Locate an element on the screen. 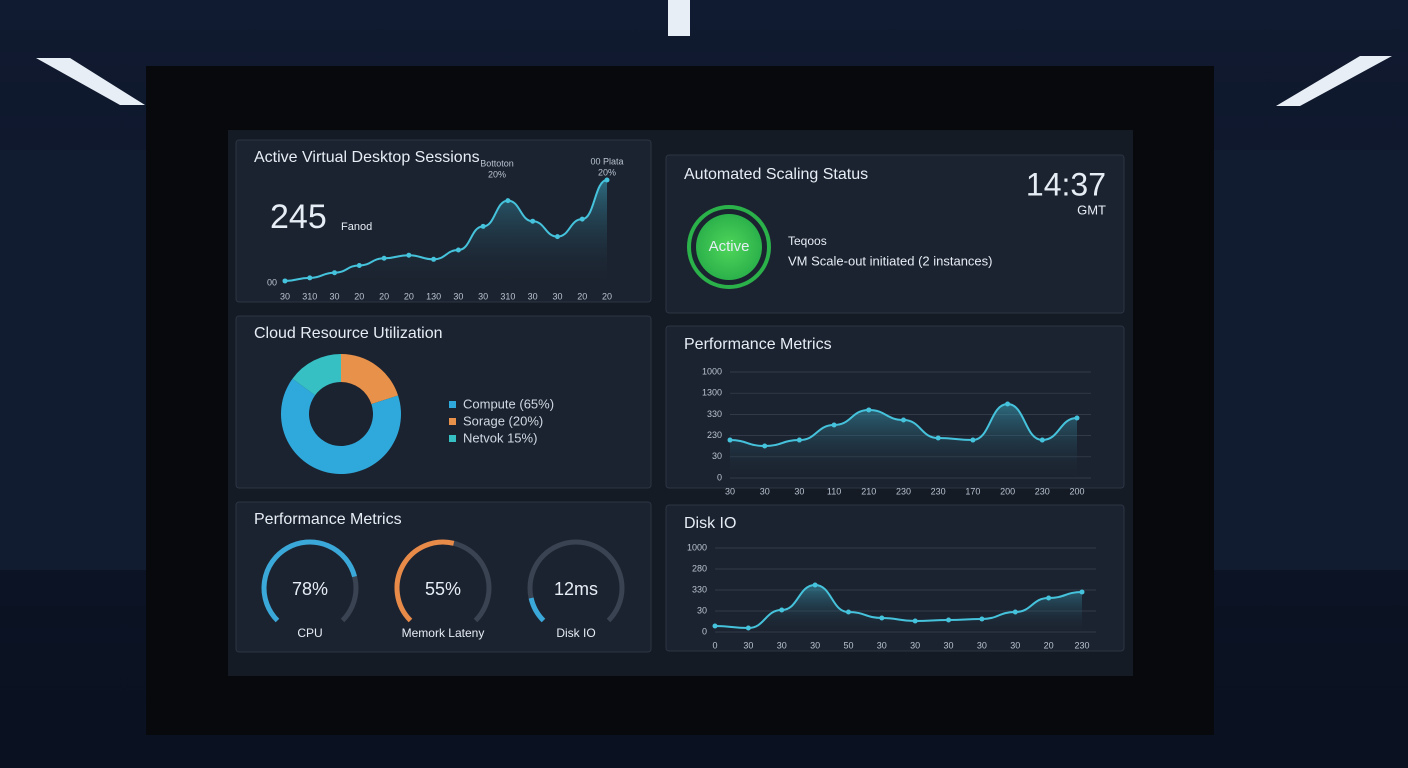 Image resolution: width=1408 pixels, height=768 pixels. gauge-value: 12ms is located at coordinates (576, 589).